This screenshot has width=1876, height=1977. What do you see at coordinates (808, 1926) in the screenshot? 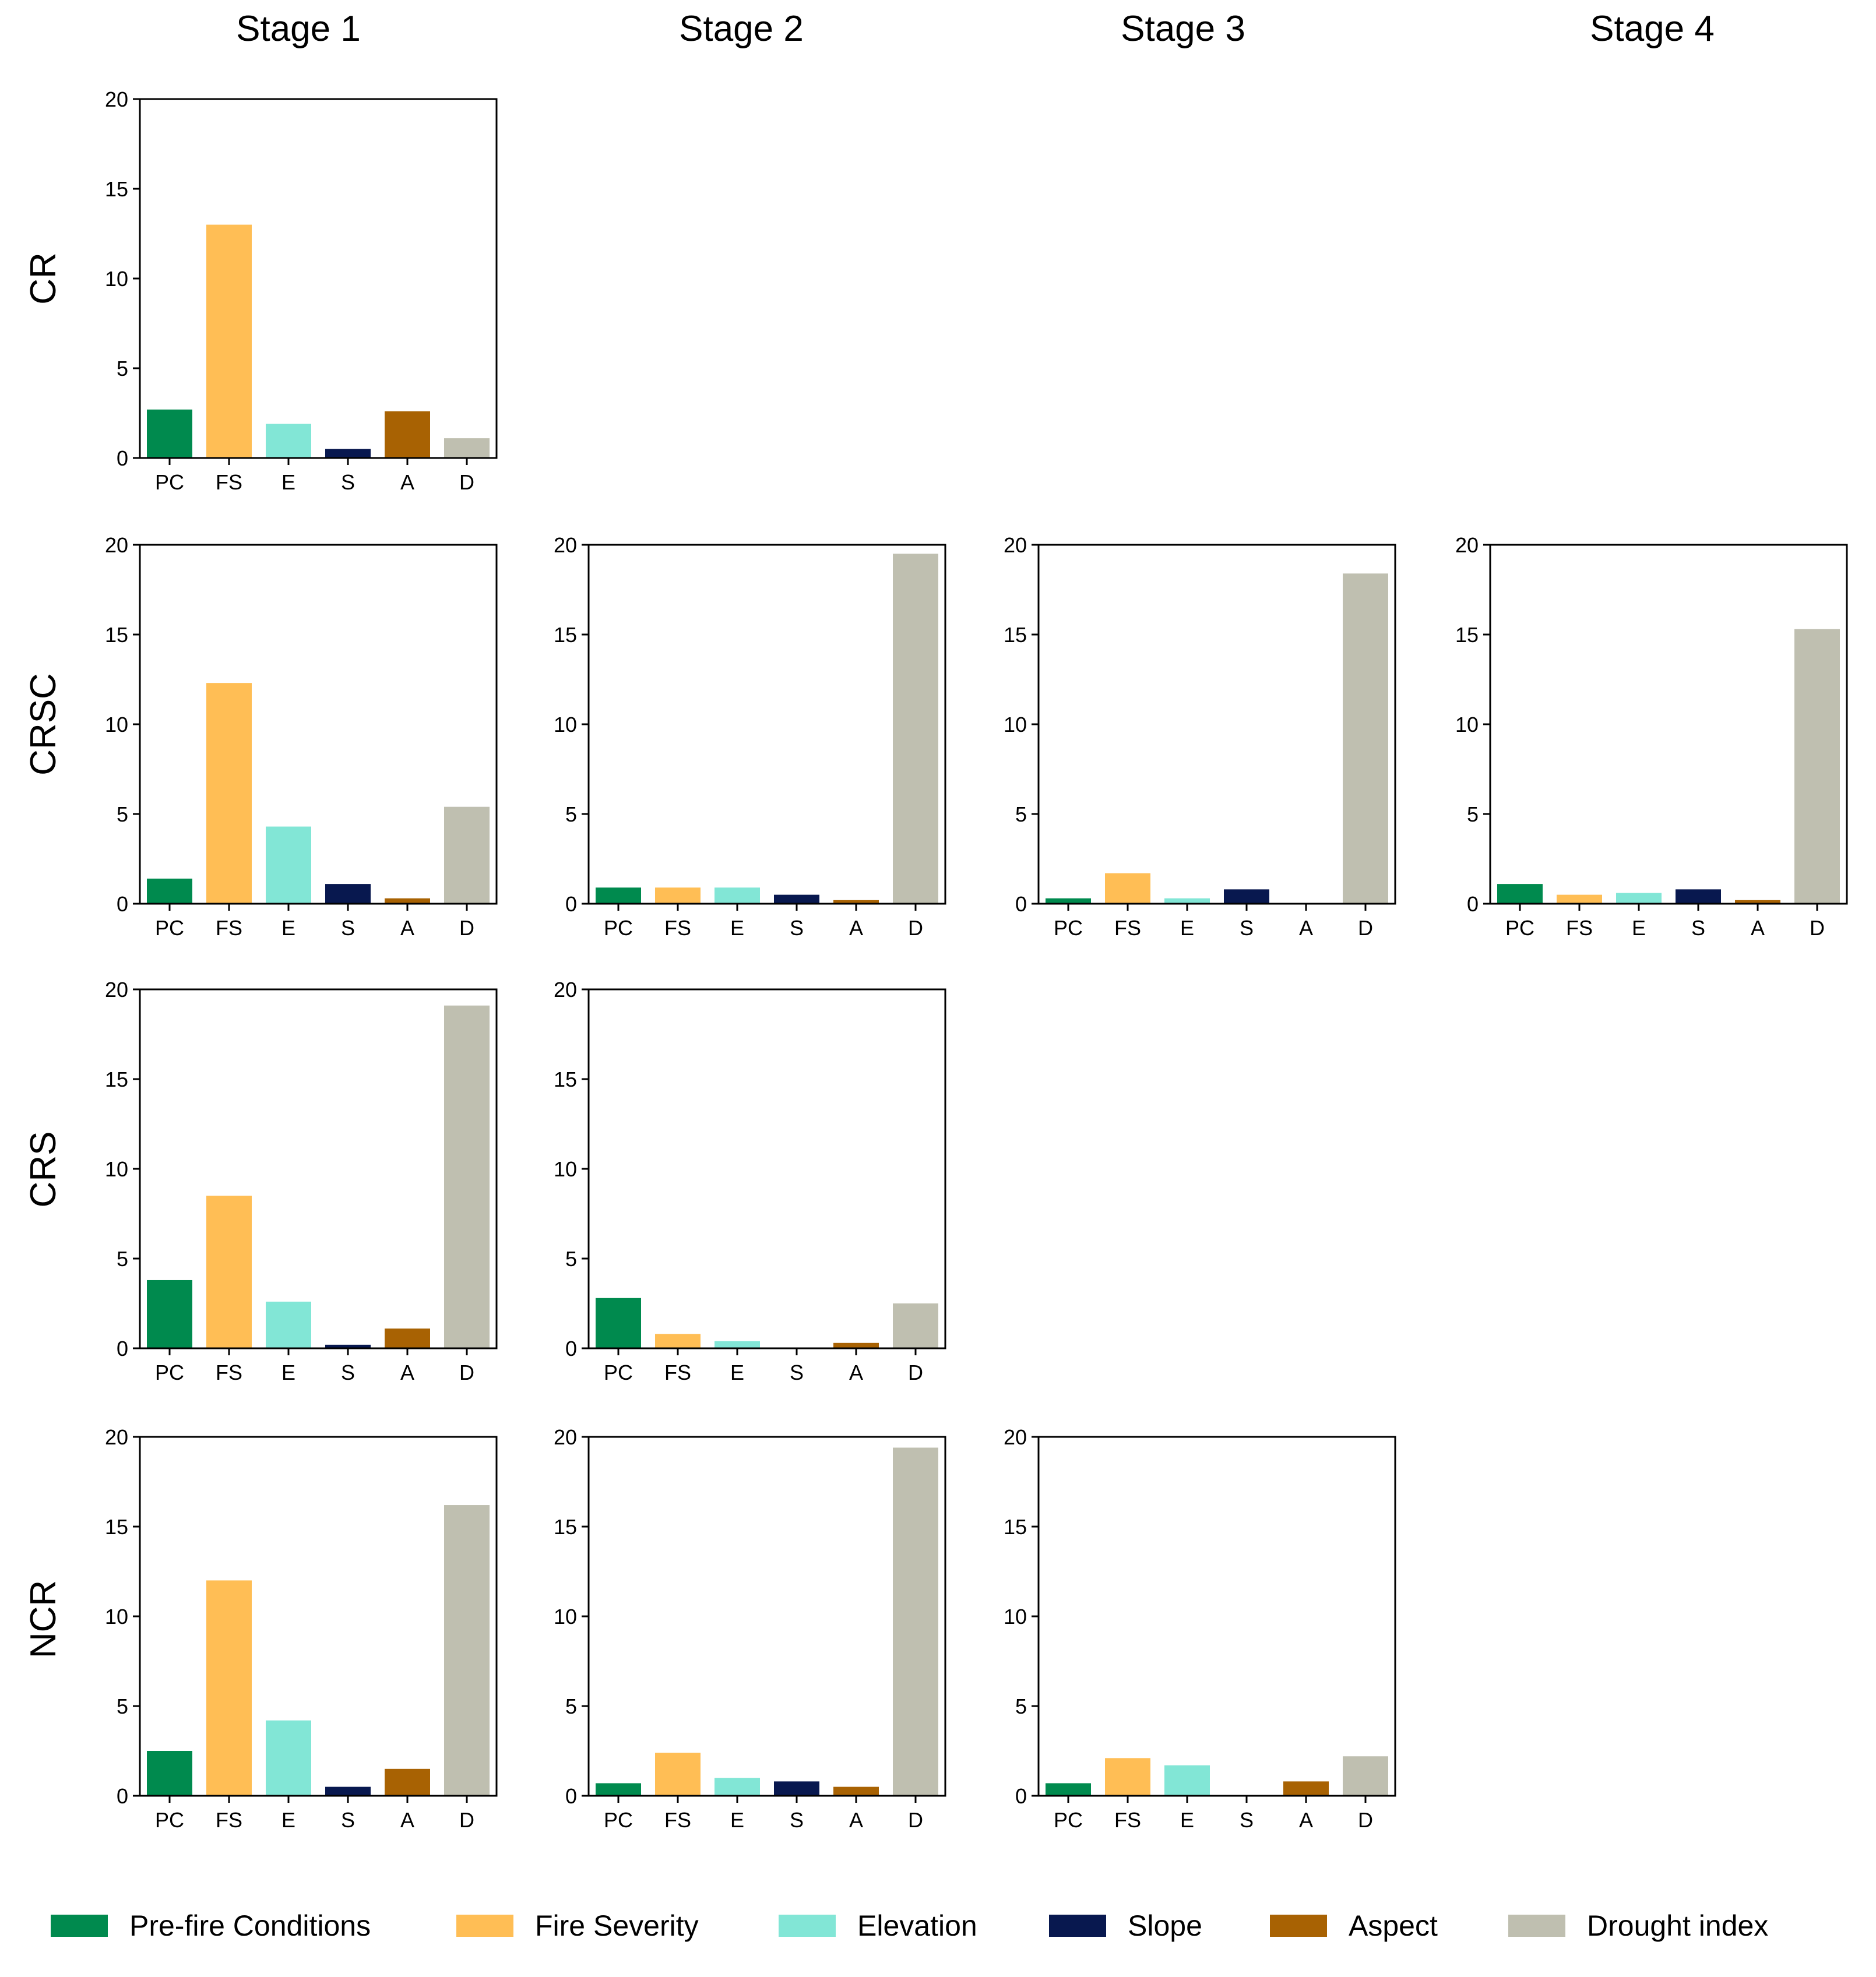
I see `legend-swatch-e` at bounding box center [808, 1926].